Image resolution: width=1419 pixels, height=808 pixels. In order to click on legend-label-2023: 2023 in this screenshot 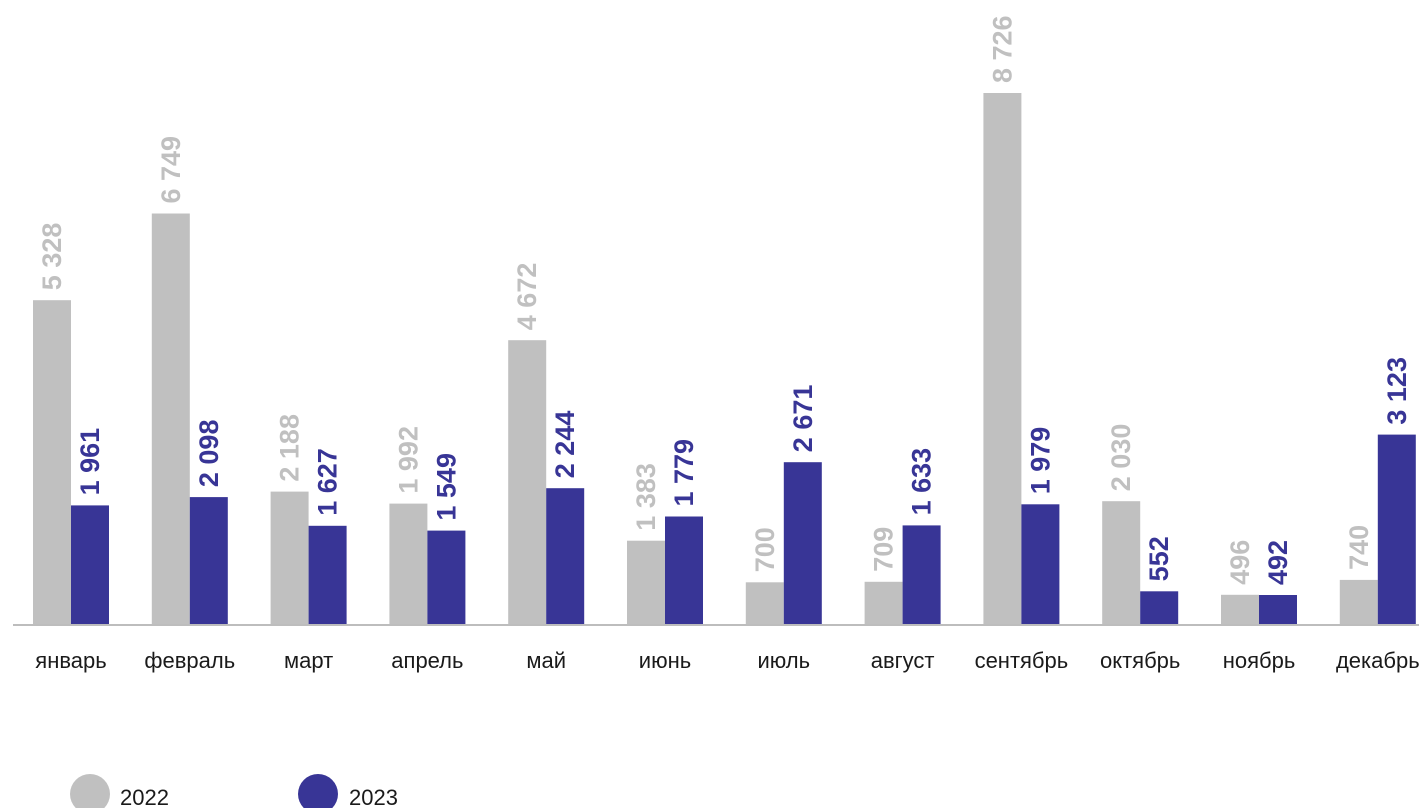, I will do `click(373, 796)`.